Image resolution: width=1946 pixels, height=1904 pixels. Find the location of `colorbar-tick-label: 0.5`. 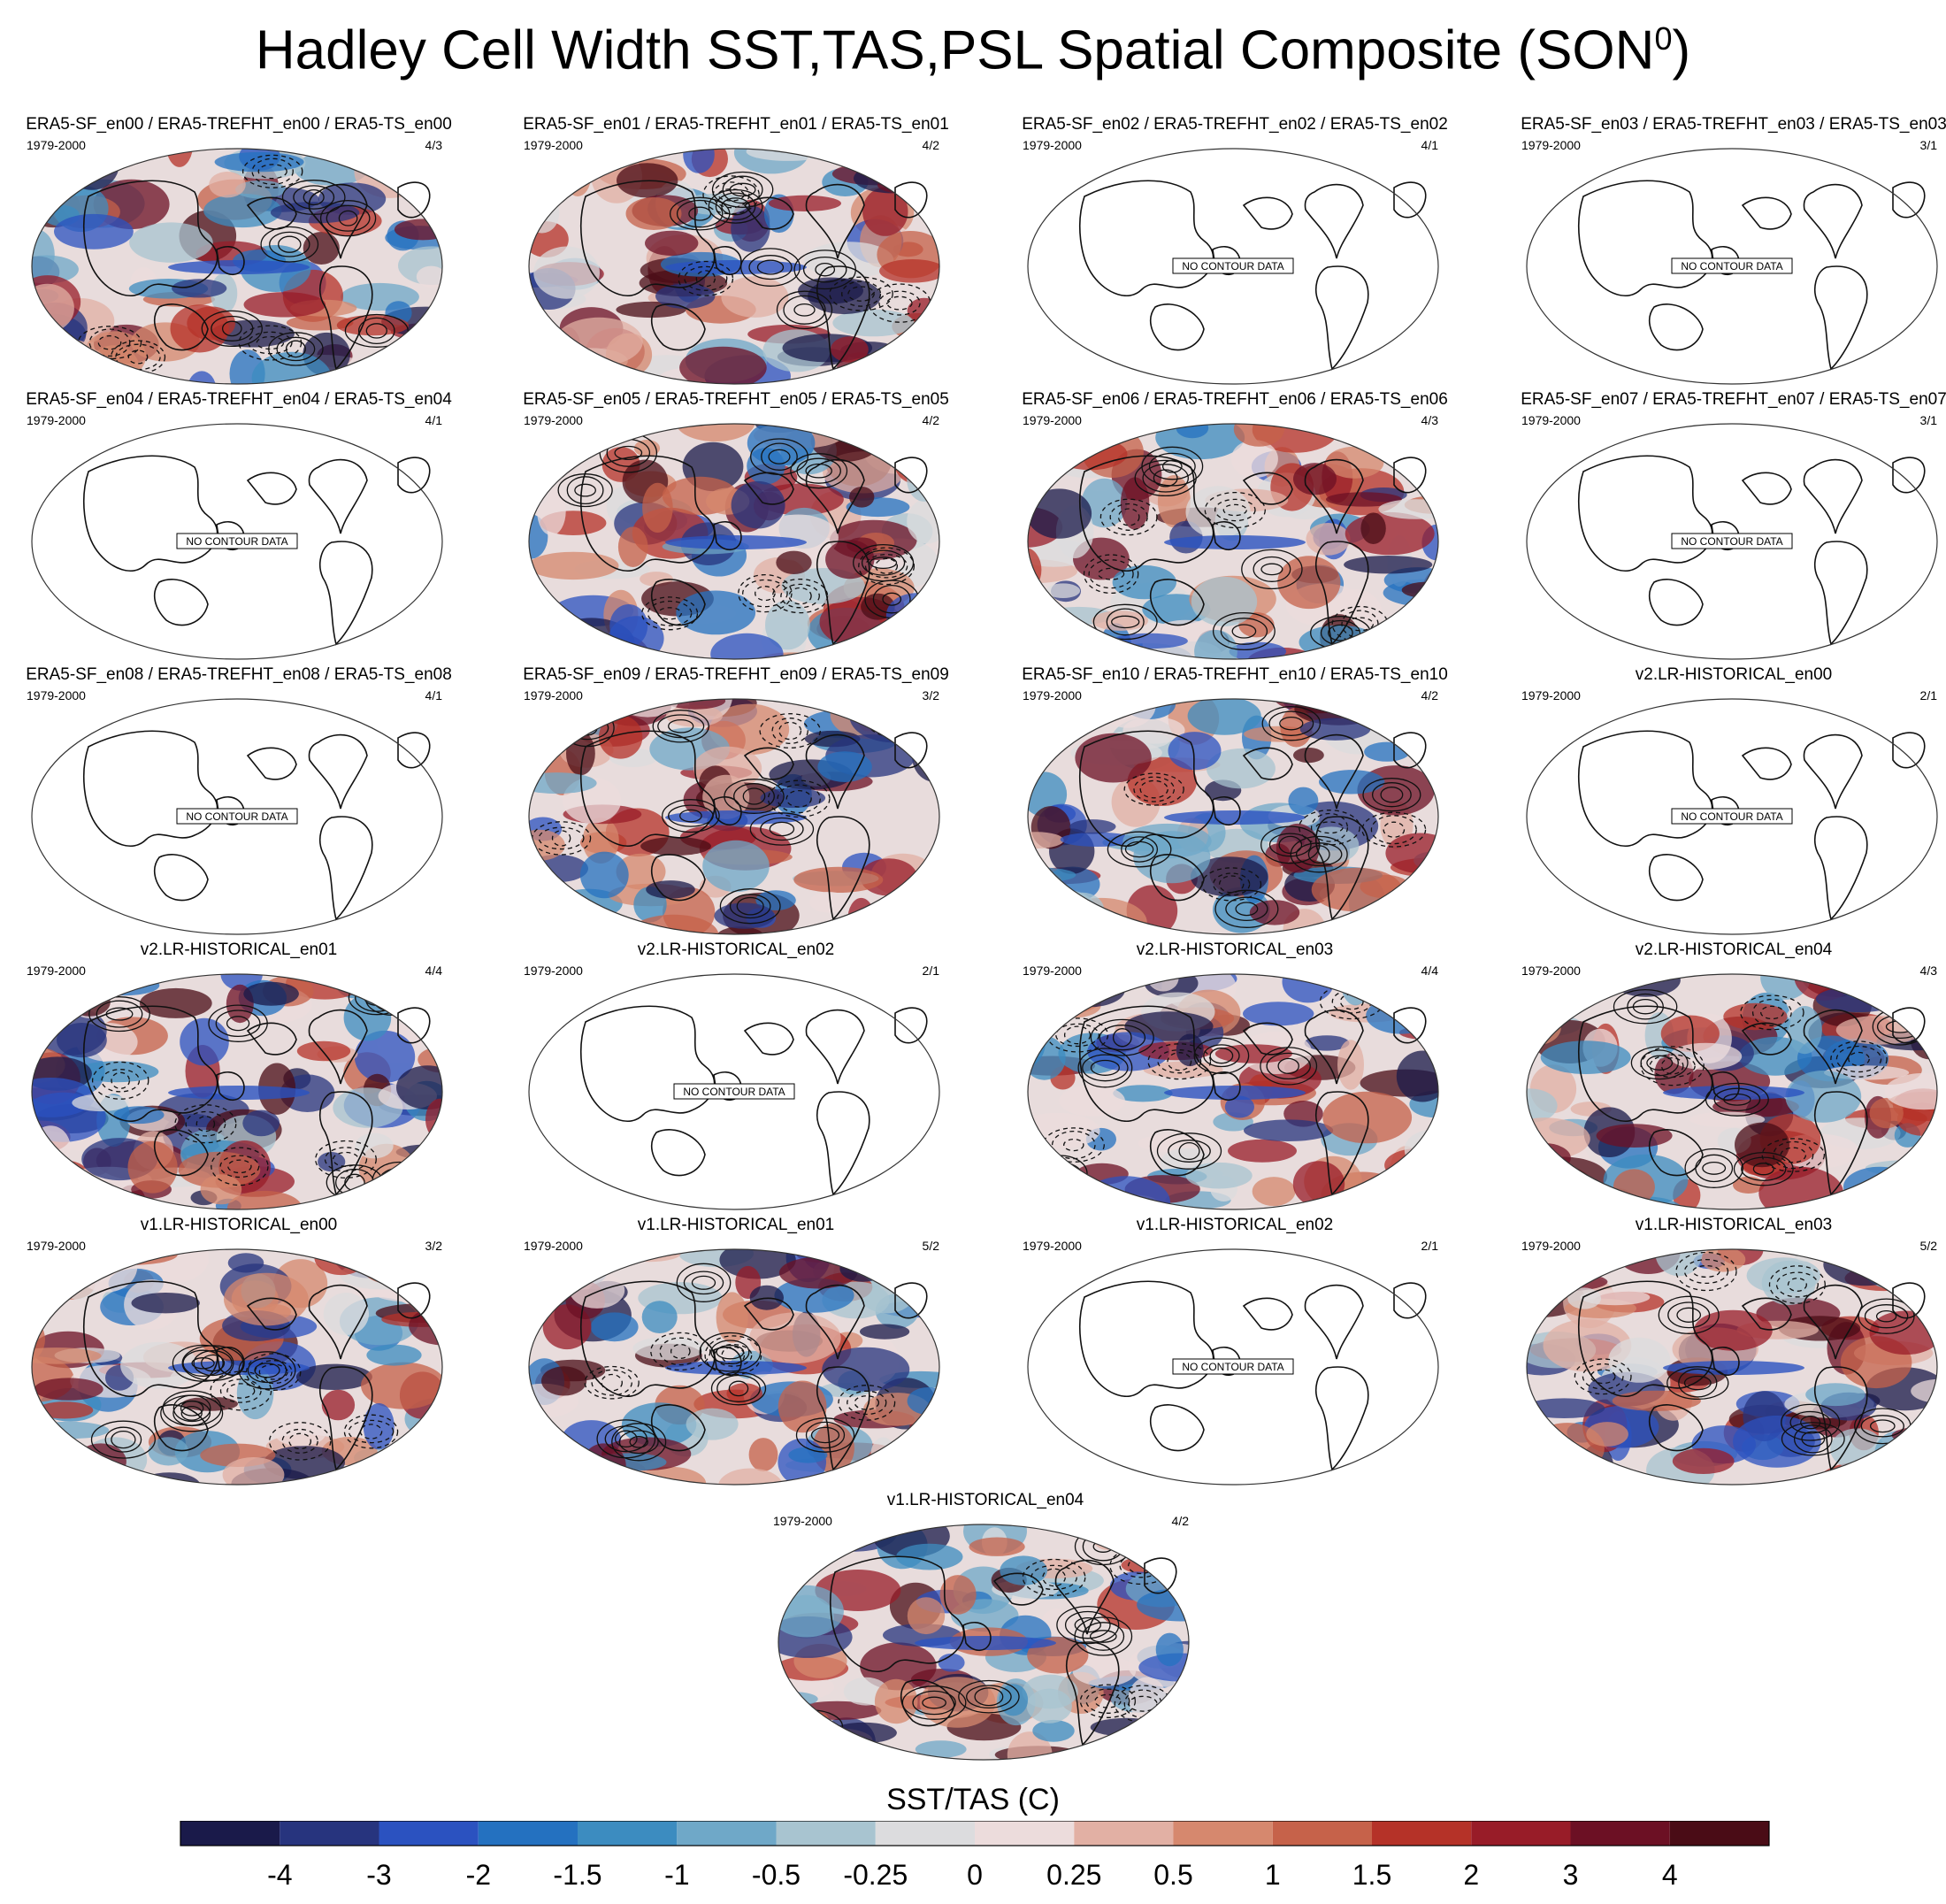

colorbar-tick-label: 0.5 is located at coordinates (1172, 1875).